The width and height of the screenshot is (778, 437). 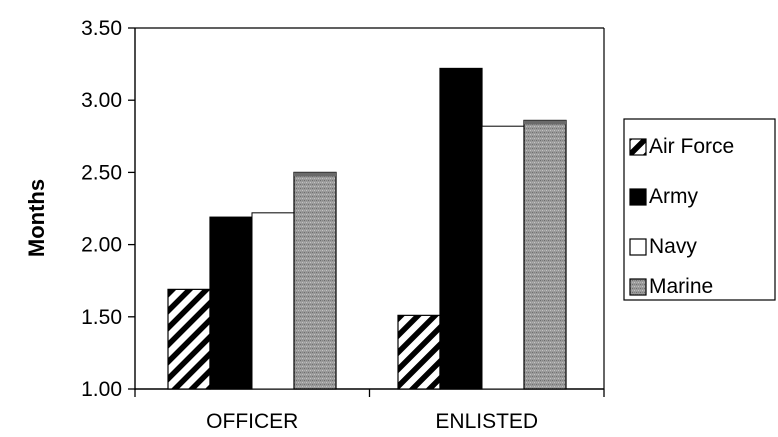 What do you see at coordinates (673, 246) in the screenshot?
I see `legend-label-navy: Navy` at bounding box center [673, 246].